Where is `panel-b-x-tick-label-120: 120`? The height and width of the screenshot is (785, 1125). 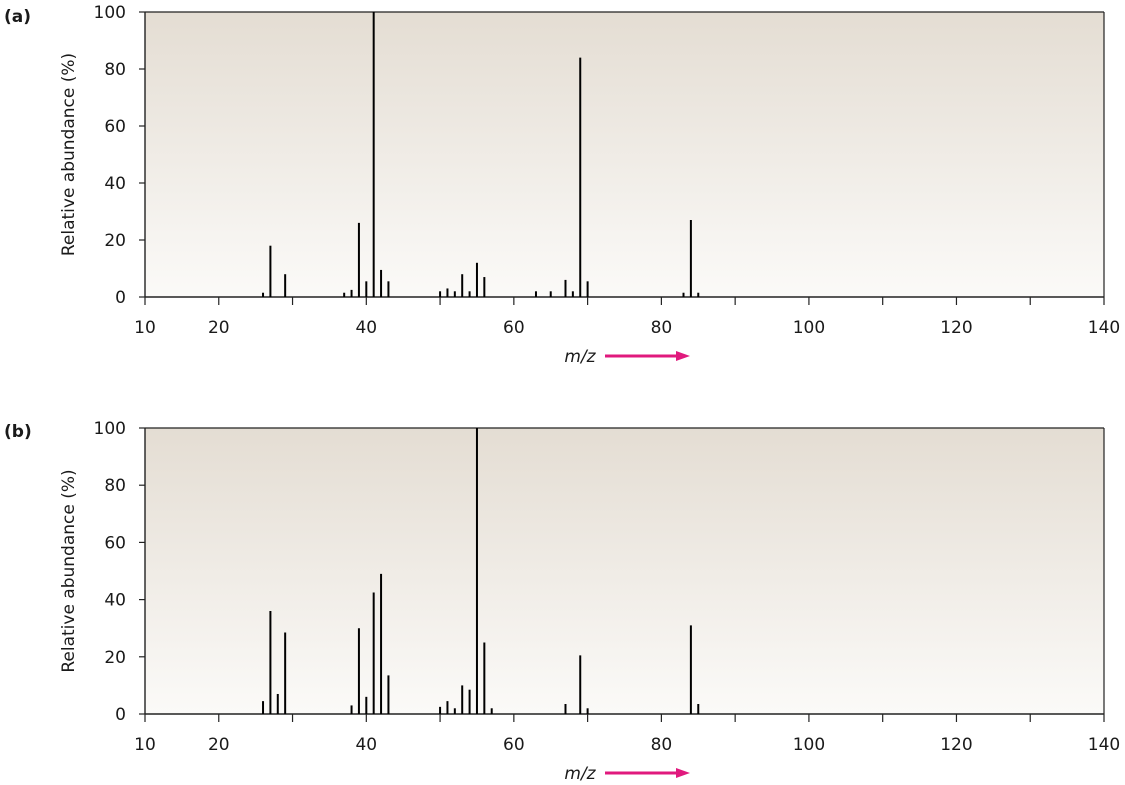
panel-b-x-tick-label-120: 120 is located at coordinates (956, 745).